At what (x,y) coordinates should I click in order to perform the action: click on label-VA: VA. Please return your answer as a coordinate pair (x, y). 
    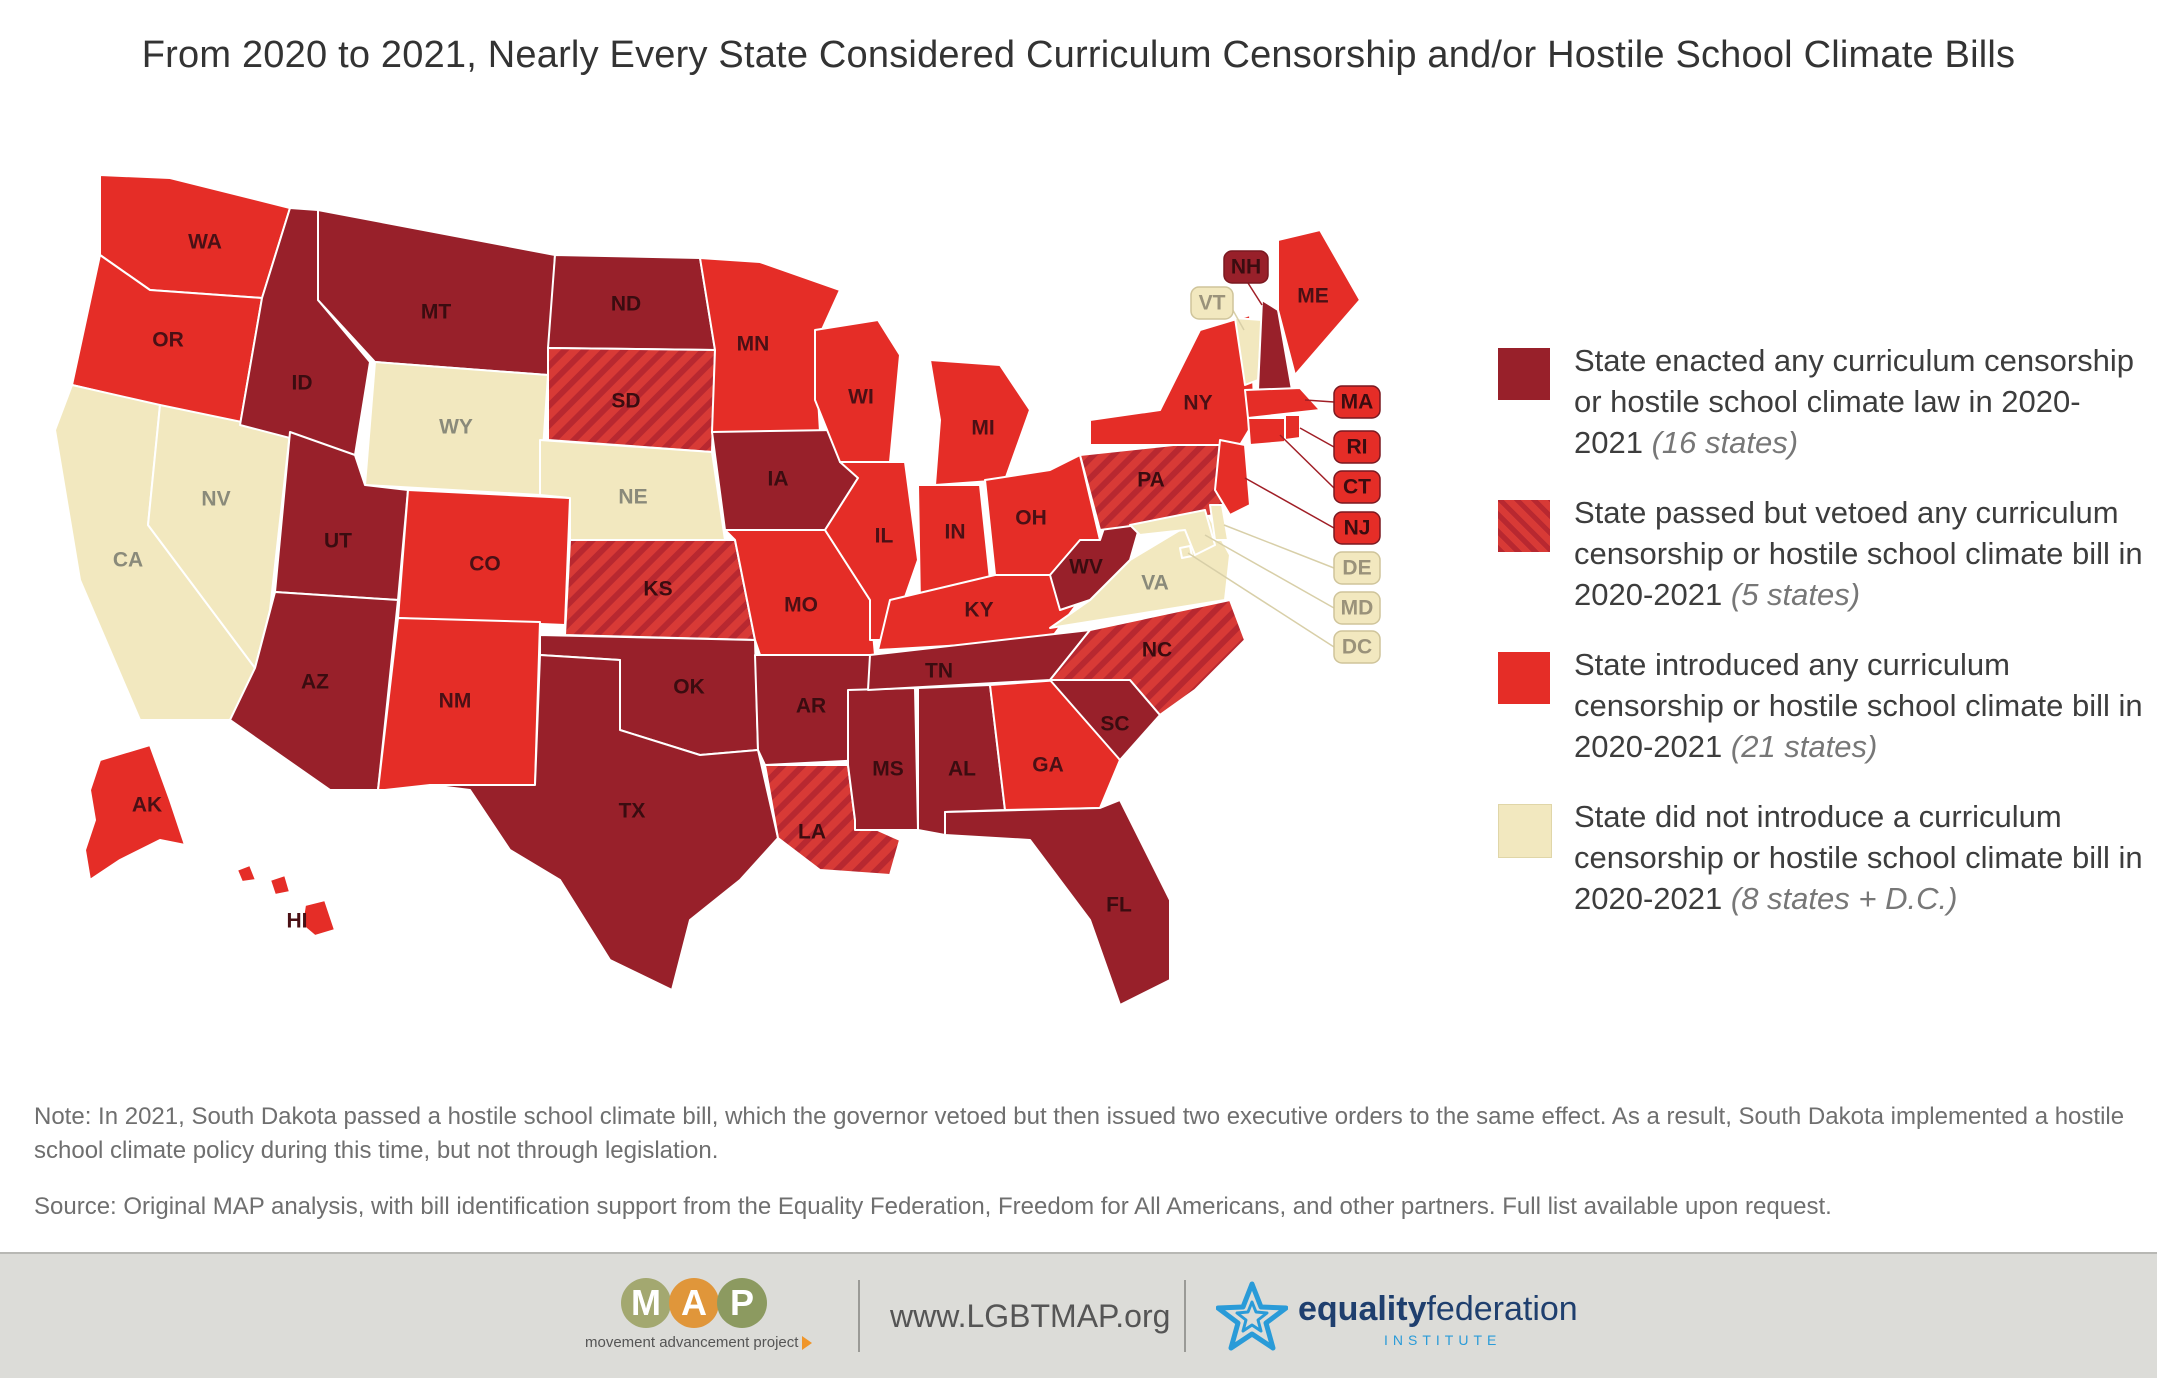
    Looking at the image, I should click on (1155, 583).